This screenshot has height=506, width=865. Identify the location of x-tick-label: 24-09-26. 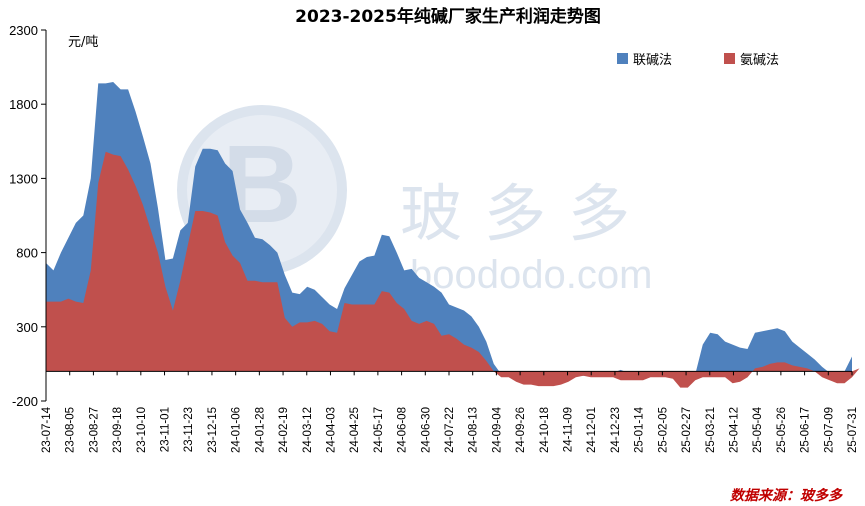
(521, 430).